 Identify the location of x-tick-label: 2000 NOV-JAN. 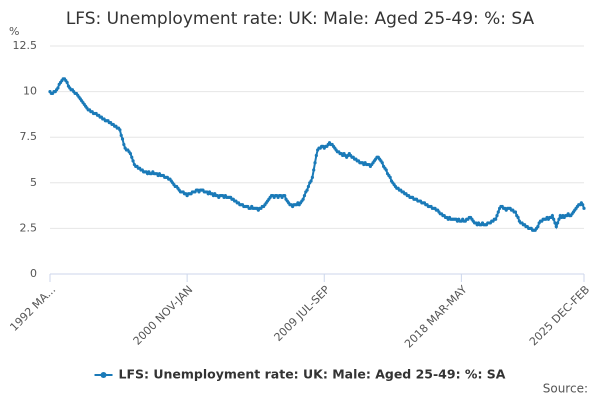
(163, 315).